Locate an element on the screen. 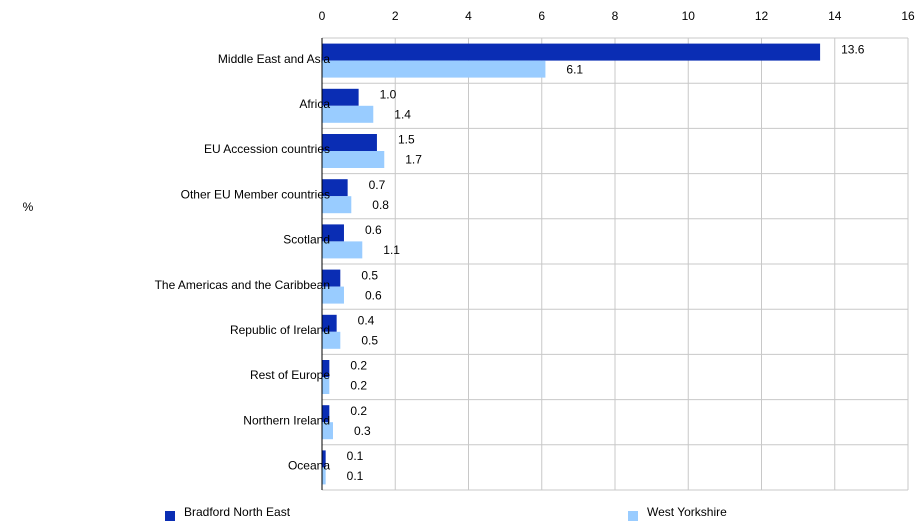  x-tick-label: 12 is located at coordinates (762, 16).